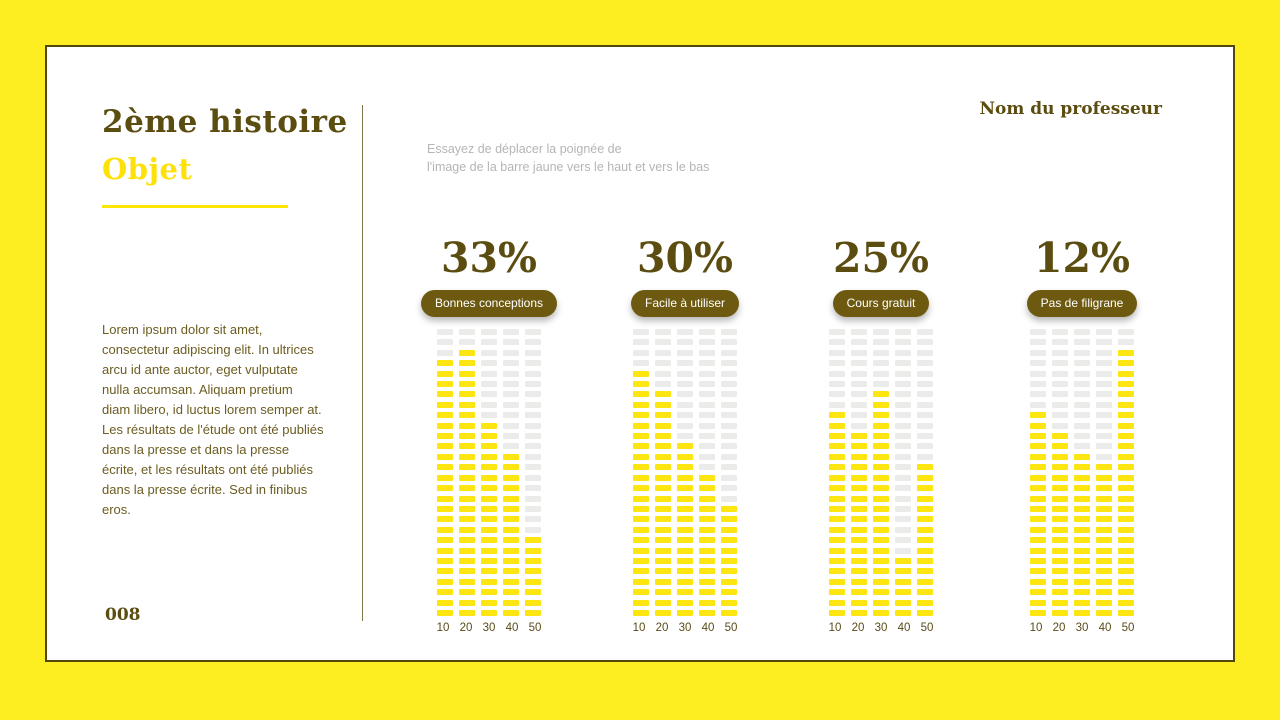  What do you see at coordinates (1070, 109) in the screenshot?
I see `professor-name: Nom du professeur` at bounding box center [1070, 109].